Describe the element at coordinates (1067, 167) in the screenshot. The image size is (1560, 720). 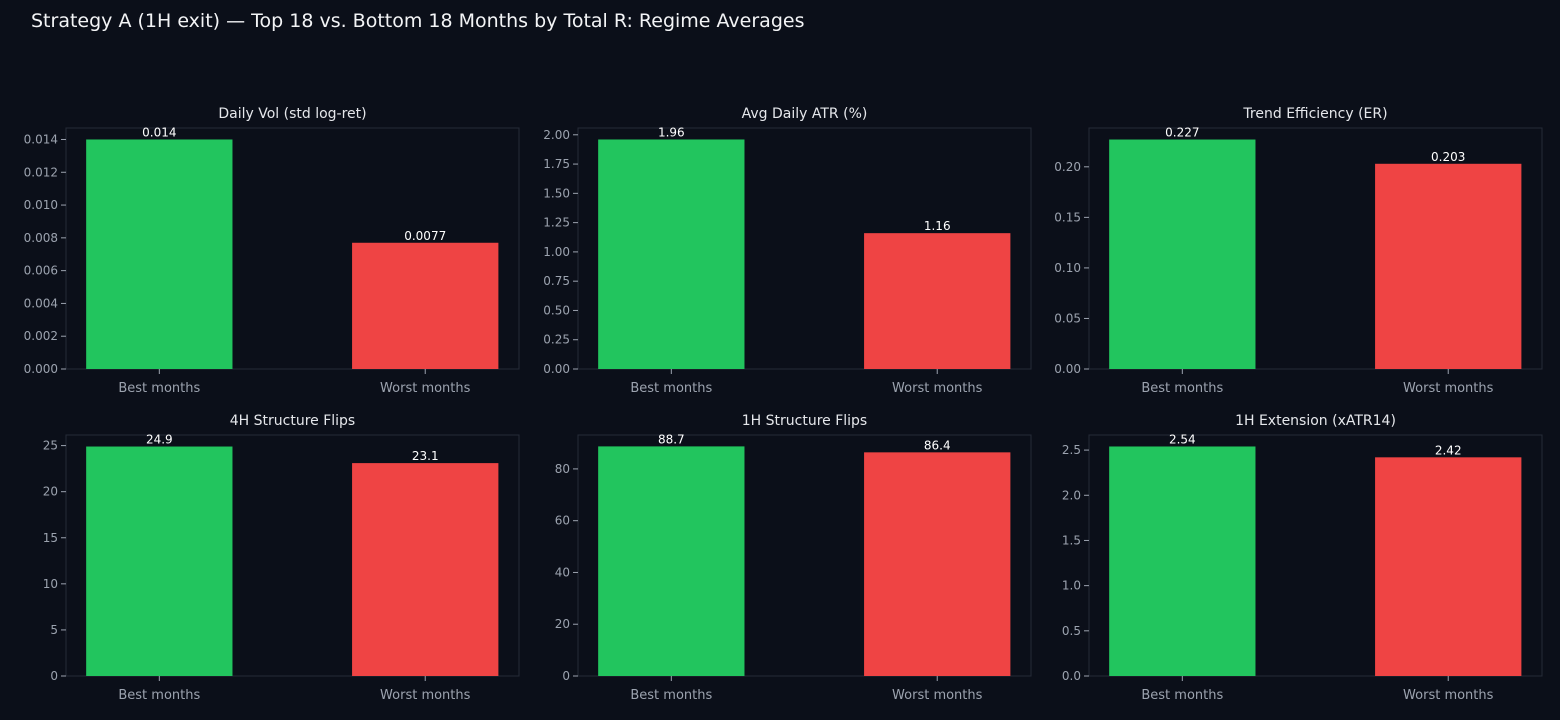
I see `y-tick-label: 0.20` at that location.